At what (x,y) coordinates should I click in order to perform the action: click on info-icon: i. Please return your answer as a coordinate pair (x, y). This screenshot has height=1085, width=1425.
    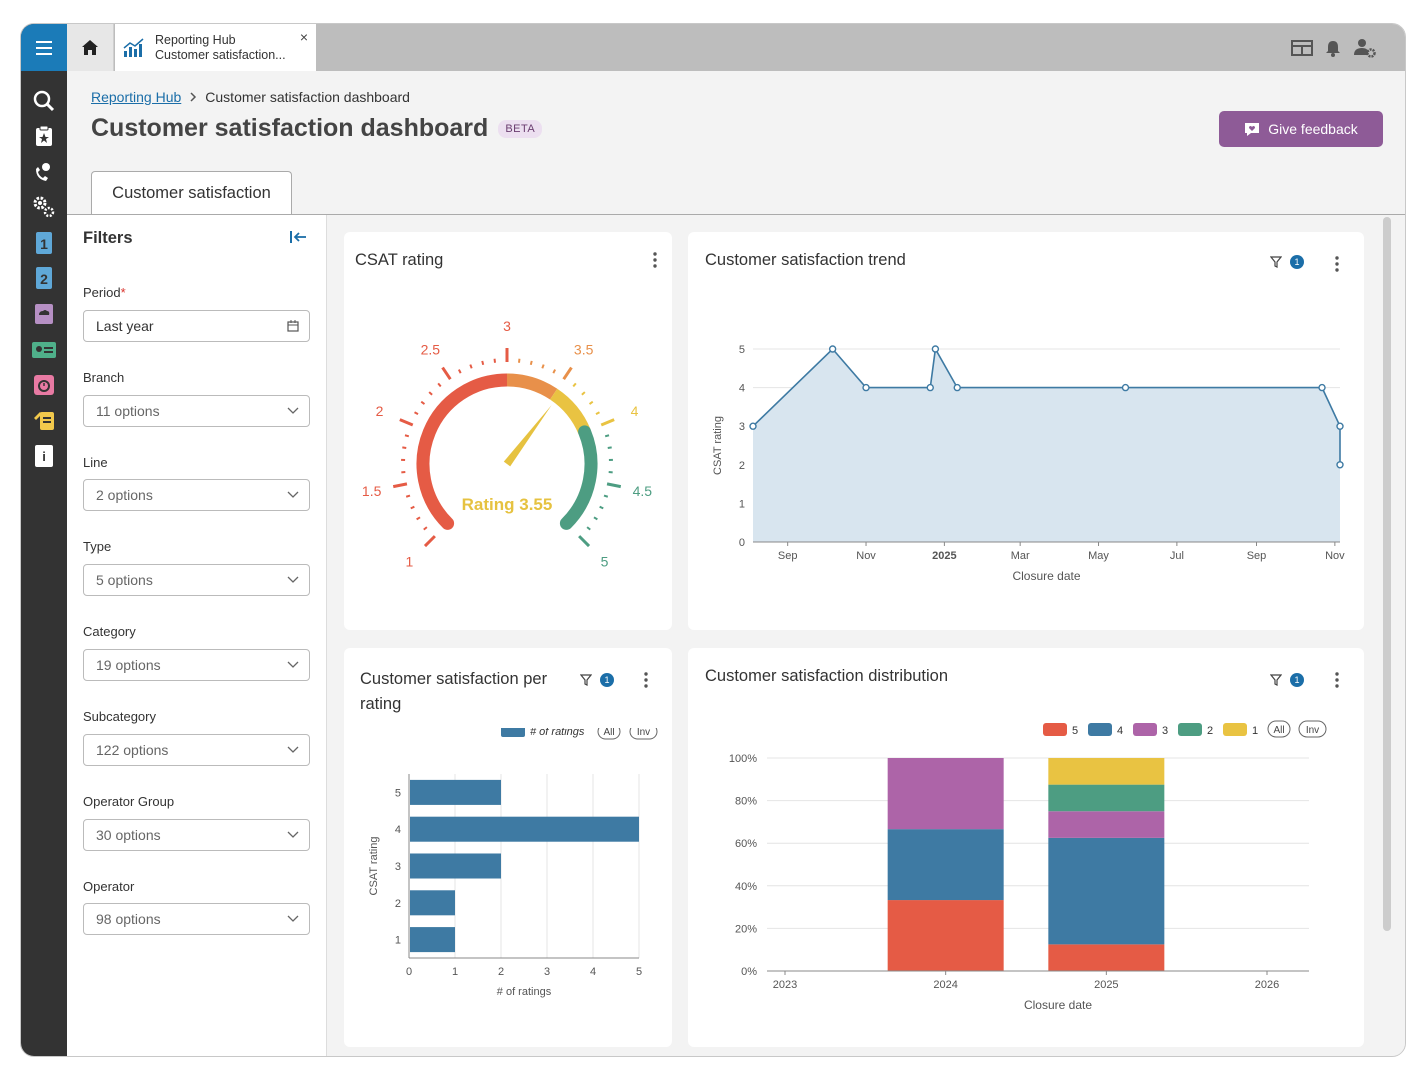
    Looking at the image, I should click on (44, 456).